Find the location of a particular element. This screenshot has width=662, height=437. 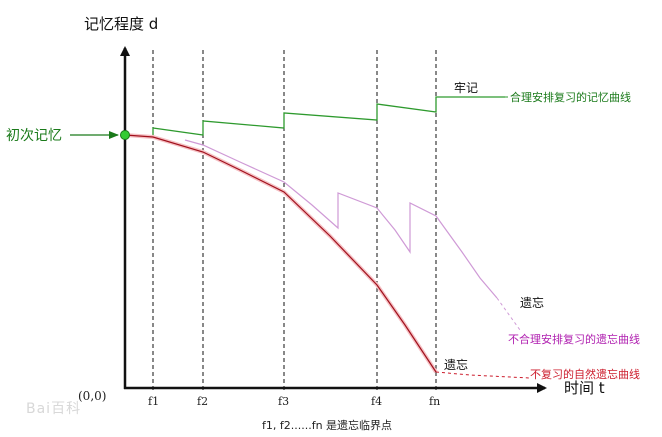

pink-forgetting-curve-tail is located at coordinates (508, 314).